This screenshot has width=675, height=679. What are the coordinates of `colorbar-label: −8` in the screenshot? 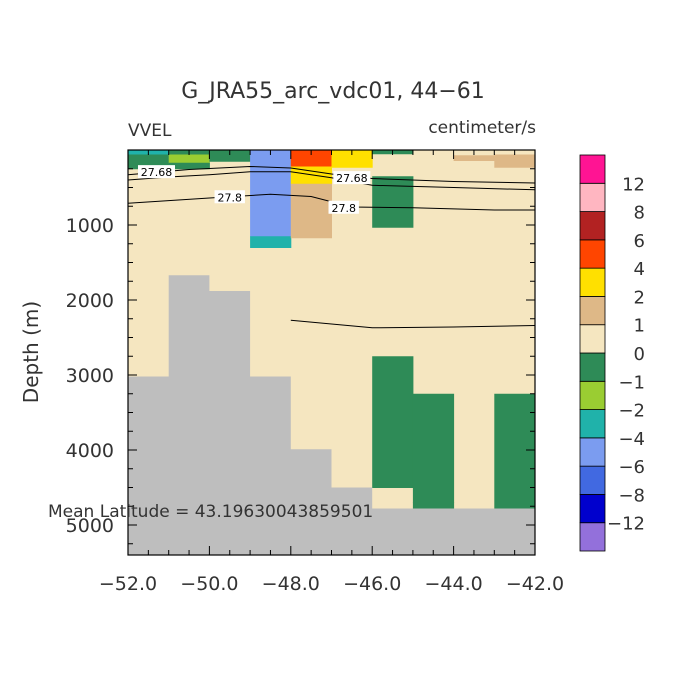 It's located at (631, 495).